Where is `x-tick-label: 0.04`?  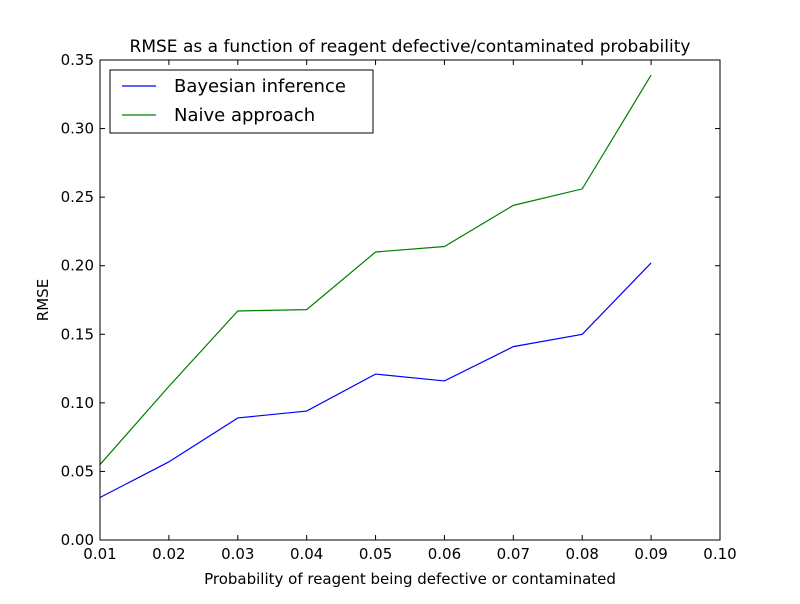 x-tick-label: 0.04 is located at coordinates (306, 554).